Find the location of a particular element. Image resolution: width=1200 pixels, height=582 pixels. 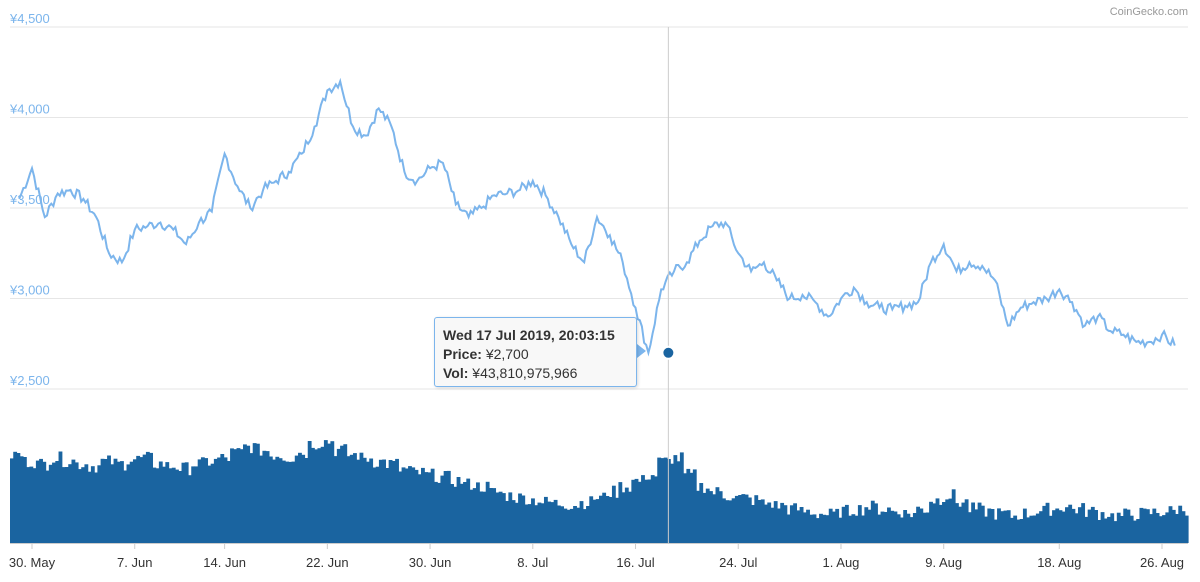

tooltip-price-row: Price: ¥2,700 is located at coordinates (535, 354).